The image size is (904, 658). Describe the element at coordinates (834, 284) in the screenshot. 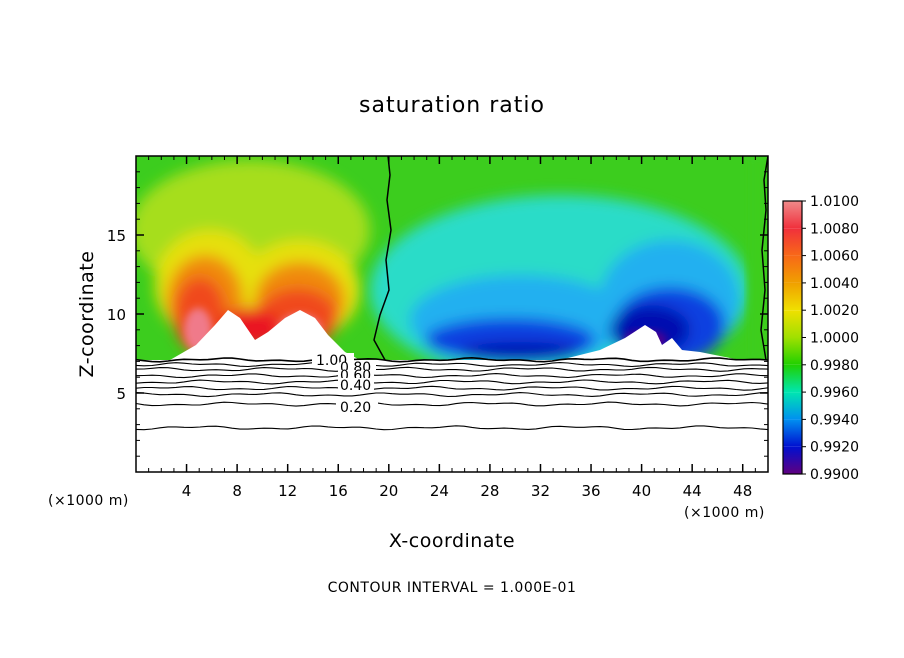

I see `colorbar-label: 1.0040` at that location.